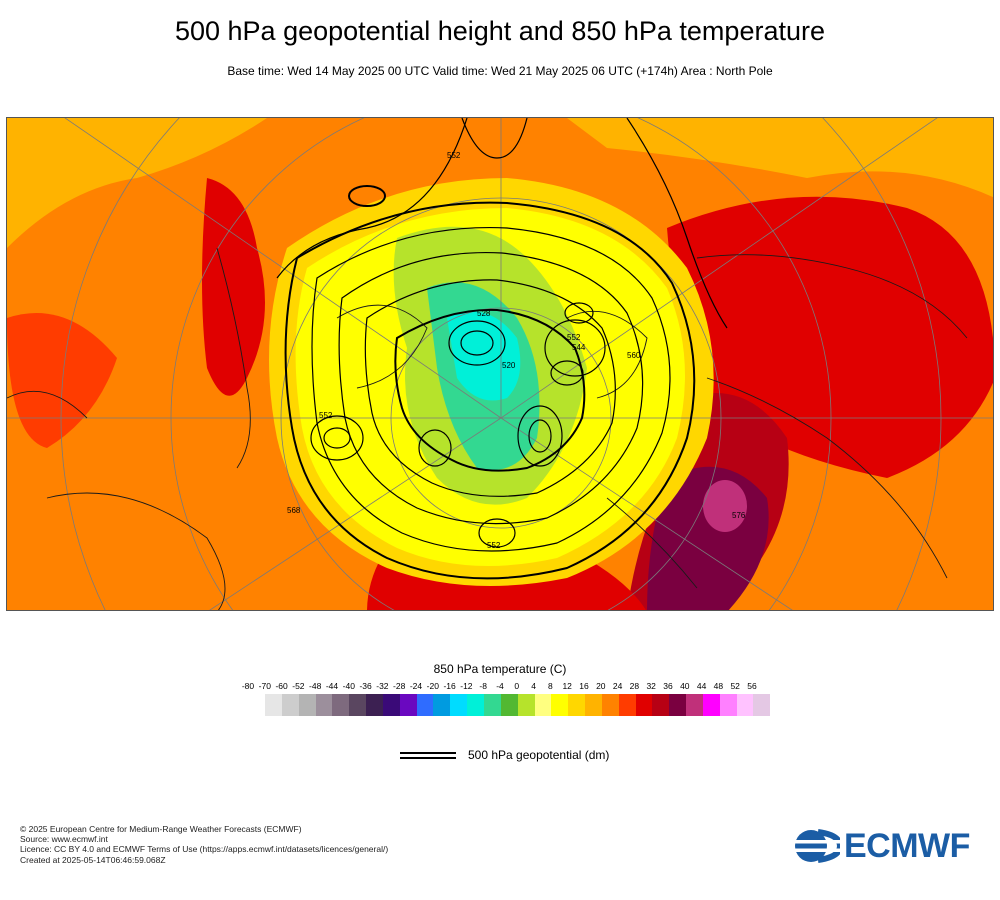  What do you see at coordinates (735, 686) in the screenshot?
I see `colorbar-tick-label: 52` at bounding box center [735, 686].